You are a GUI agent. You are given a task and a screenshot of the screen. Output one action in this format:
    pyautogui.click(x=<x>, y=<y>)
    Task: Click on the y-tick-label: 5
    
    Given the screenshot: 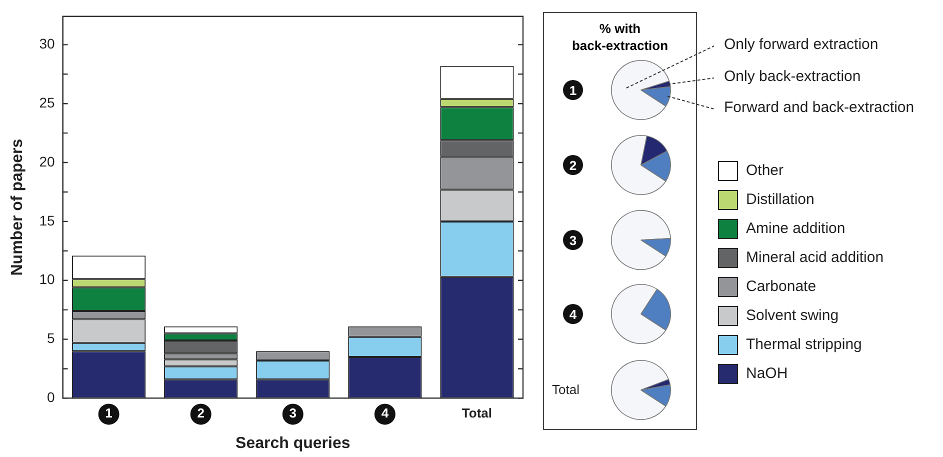 What is the action you would take?
    pyautogui.click(x=50, y=338)
    